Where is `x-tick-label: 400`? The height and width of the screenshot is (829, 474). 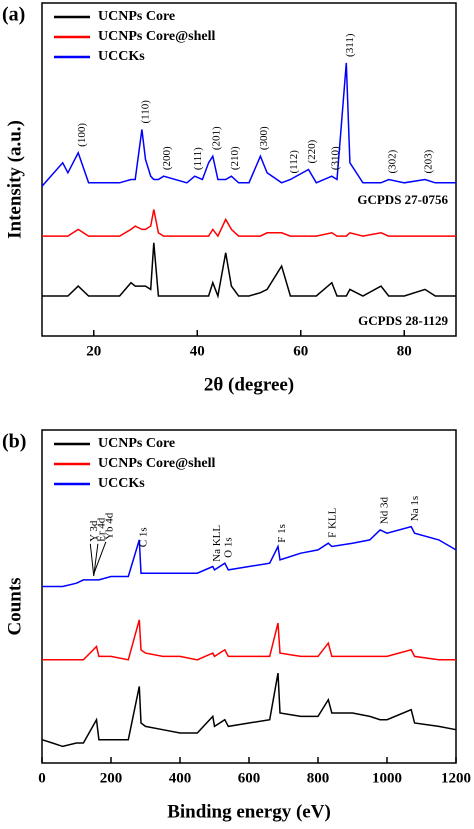 x-tick-label: 400 is located at coordinates (180, 778).